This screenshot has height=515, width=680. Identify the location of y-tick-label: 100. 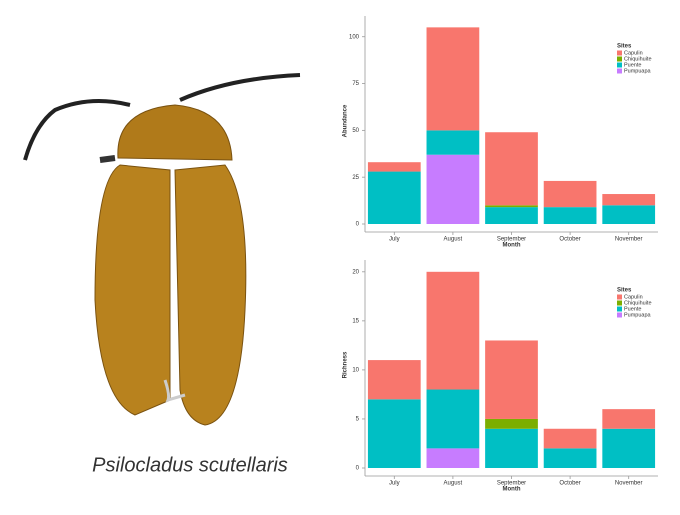
(354, 37).